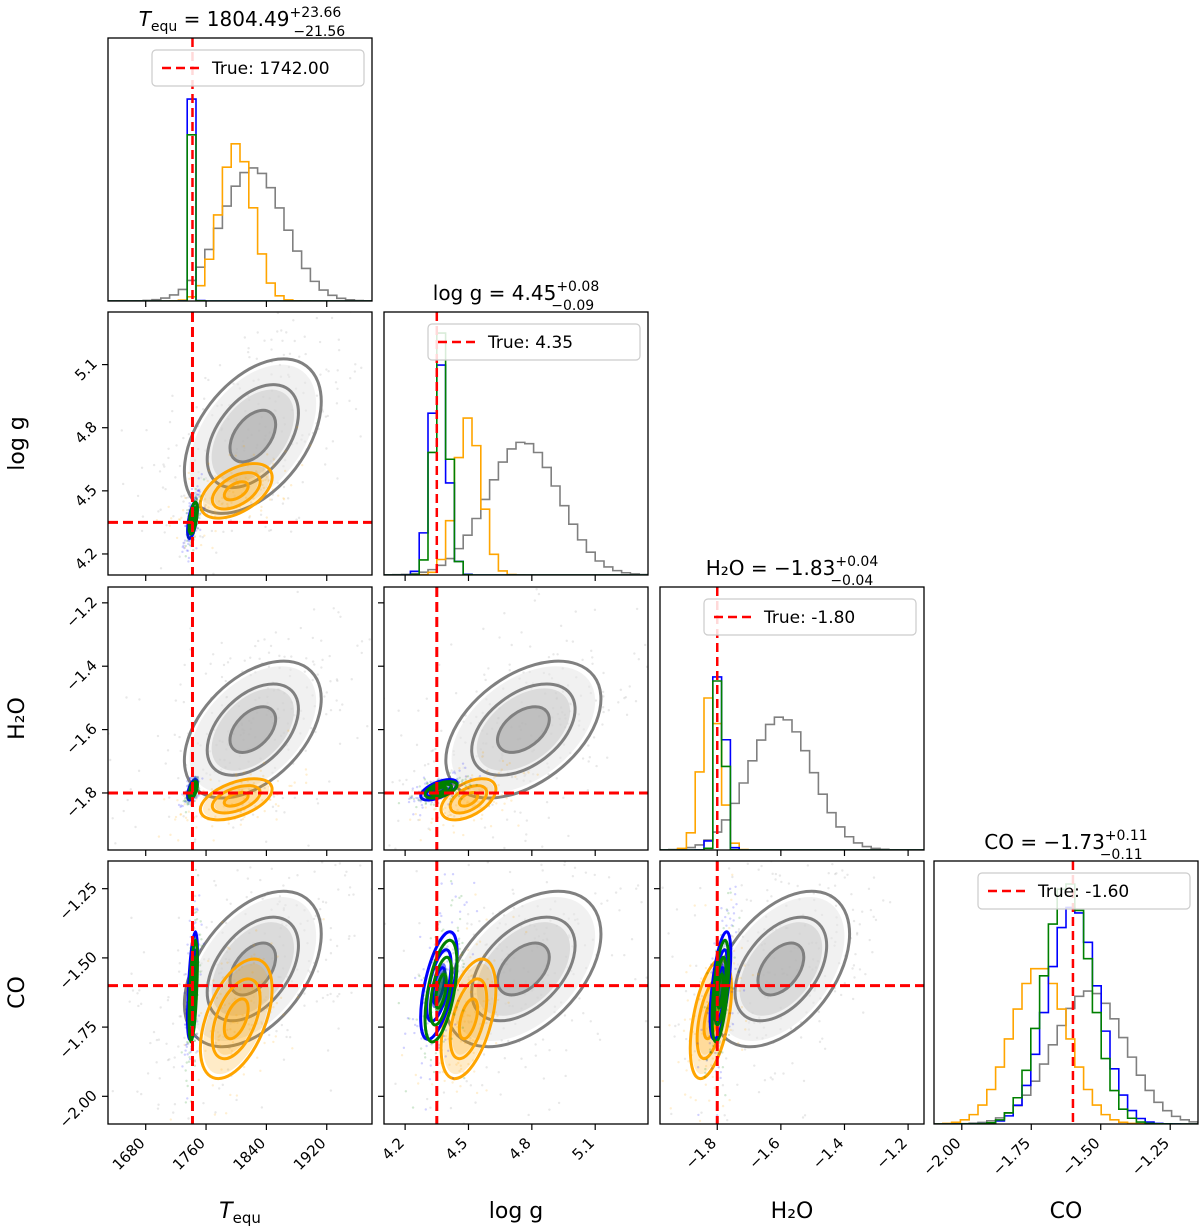 This screenshot has width=1200, height=1232. What do you see at coordinates (78, 1039) in the screenshot?
I see `y-tick-label-CO: −1.75` at bounding box center [78, 1039].